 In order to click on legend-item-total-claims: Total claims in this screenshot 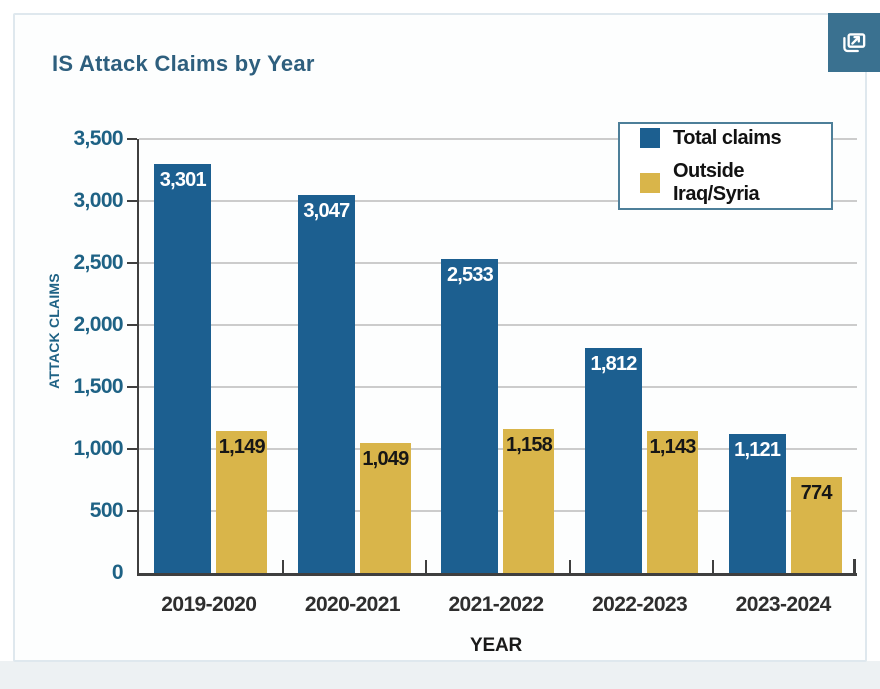, I will do `click(735, 138)`.